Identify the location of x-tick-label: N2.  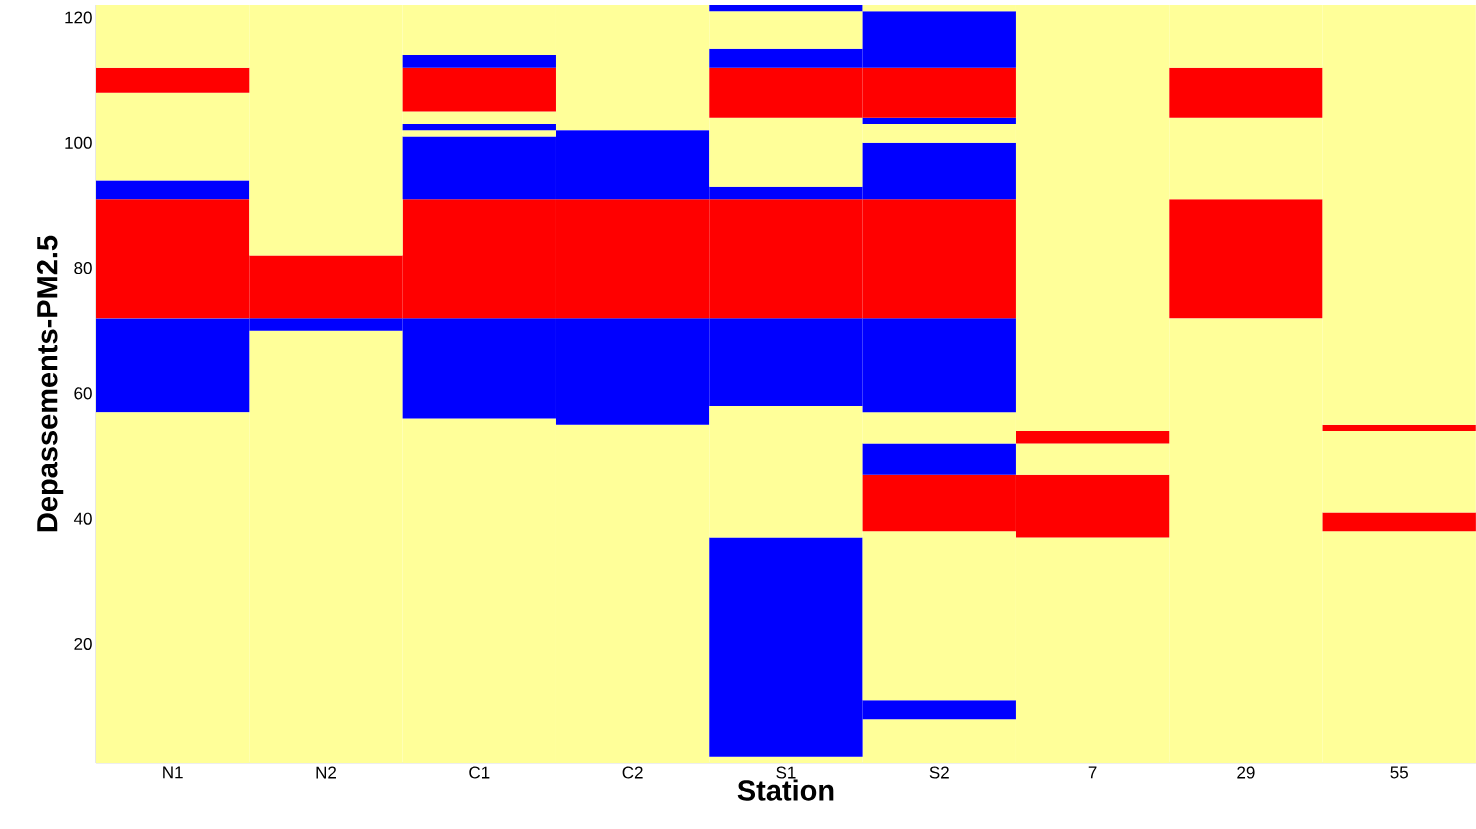
(326, 772).